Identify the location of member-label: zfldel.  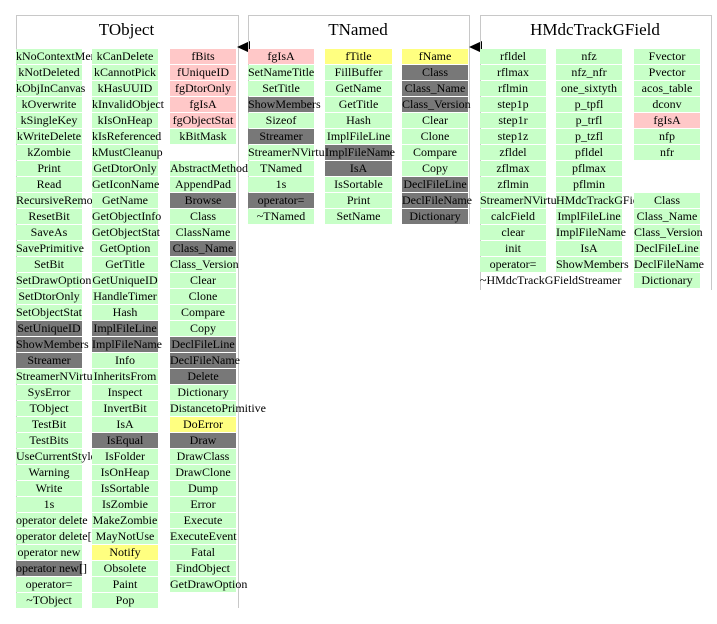
(513, 152).